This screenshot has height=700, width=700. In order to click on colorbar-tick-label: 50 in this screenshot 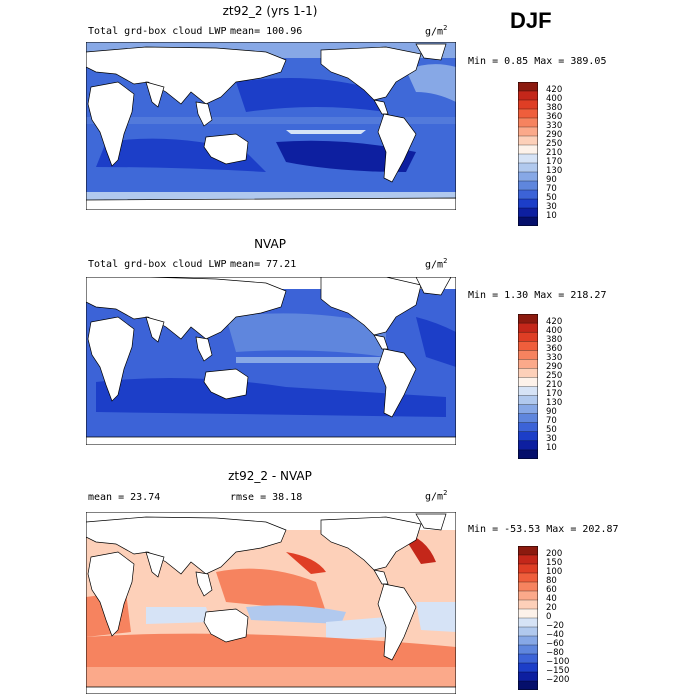, I will do `click(551, 430)`.